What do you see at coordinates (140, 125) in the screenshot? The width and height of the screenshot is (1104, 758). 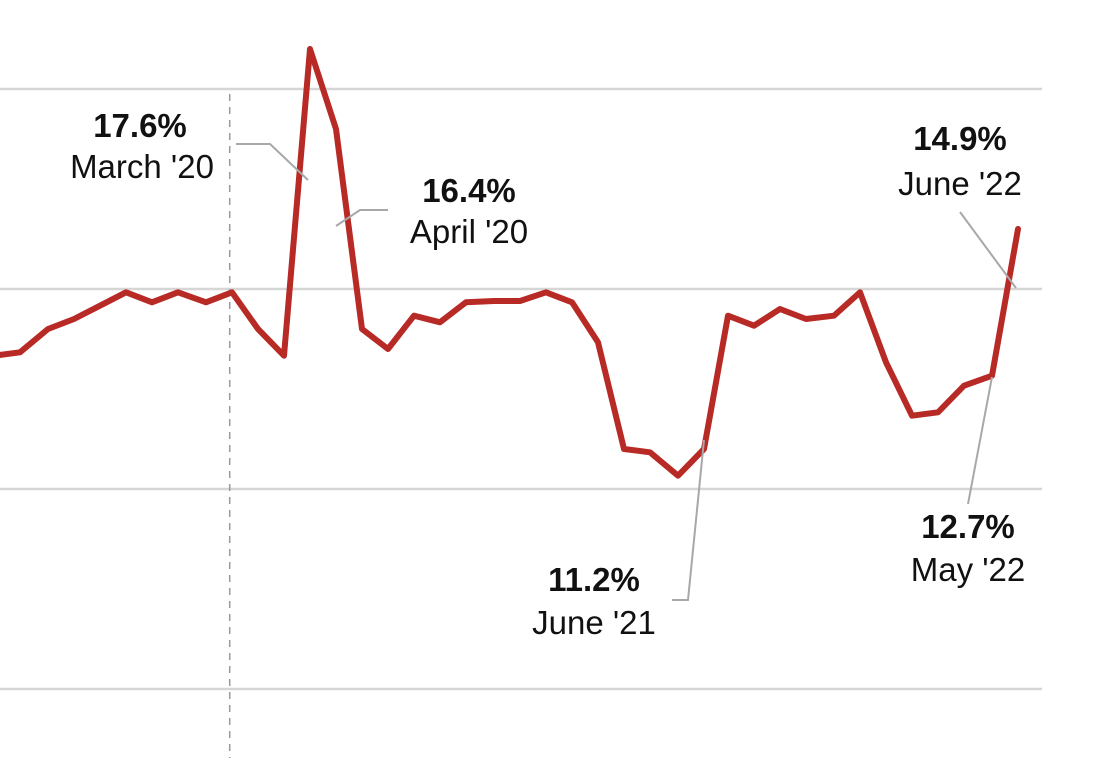 I see `annotation-value: 17.6%` at bounding box center [140, 125].